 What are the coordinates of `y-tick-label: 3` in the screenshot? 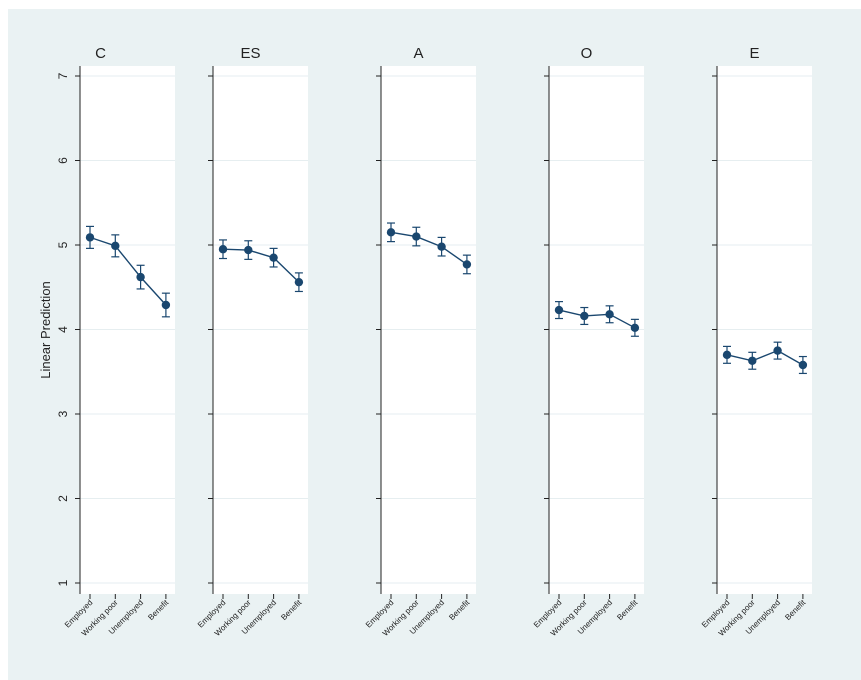 It's located at (63, 413).